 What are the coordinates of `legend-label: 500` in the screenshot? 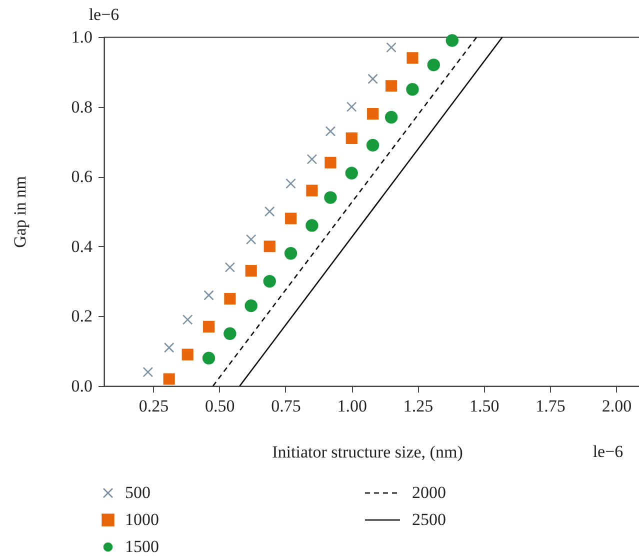 It's located at (137, 492).